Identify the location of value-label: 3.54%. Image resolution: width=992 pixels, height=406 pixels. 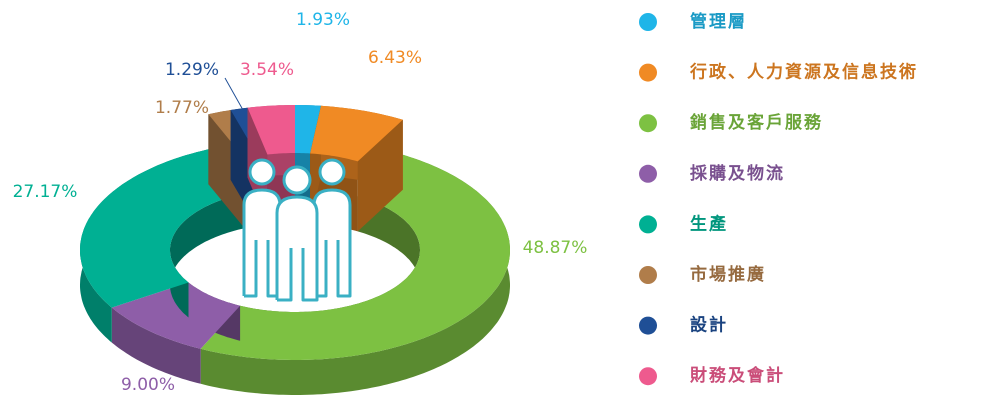
(267, 70).